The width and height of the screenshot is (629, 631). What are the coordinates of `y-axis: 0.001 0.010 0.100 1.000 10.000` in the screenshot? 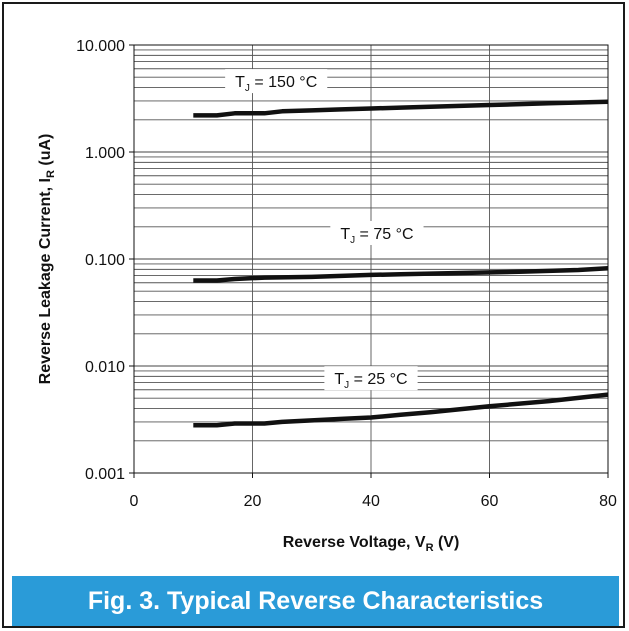 It's located at (105, 260).